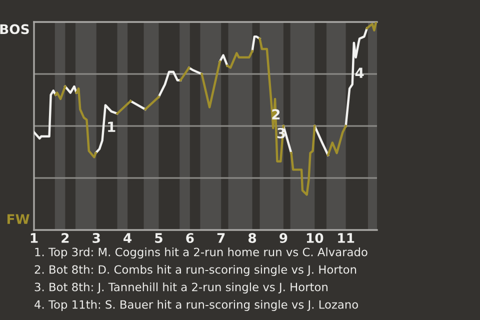 The width and height of the screenshot is (480, 320). I want to click on x-tick-label: 5, so click(158, 238).